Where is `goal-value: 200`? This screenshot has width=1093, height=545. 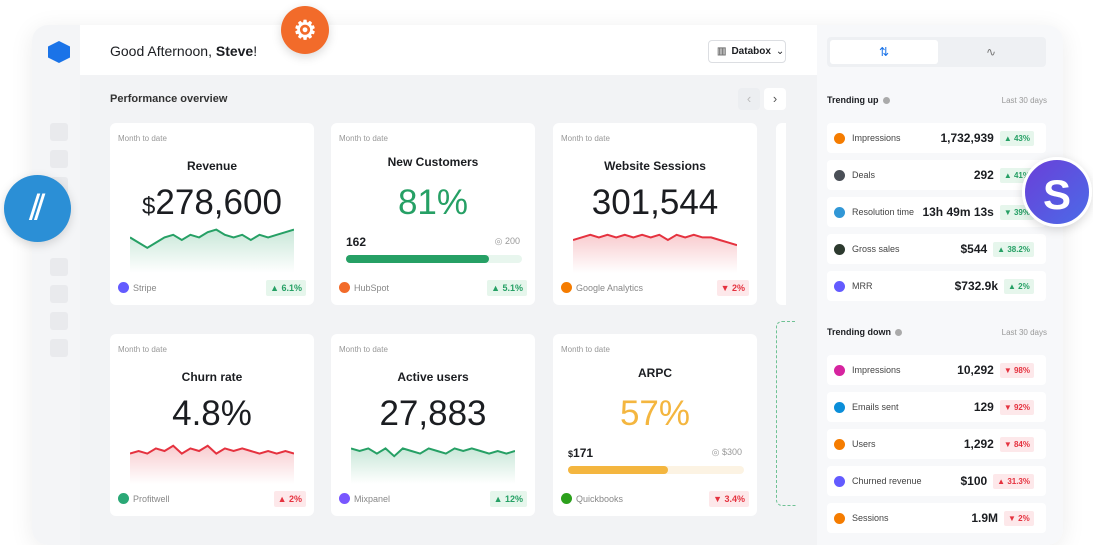
goal-value: 200 is located at coordinates (512, 241).